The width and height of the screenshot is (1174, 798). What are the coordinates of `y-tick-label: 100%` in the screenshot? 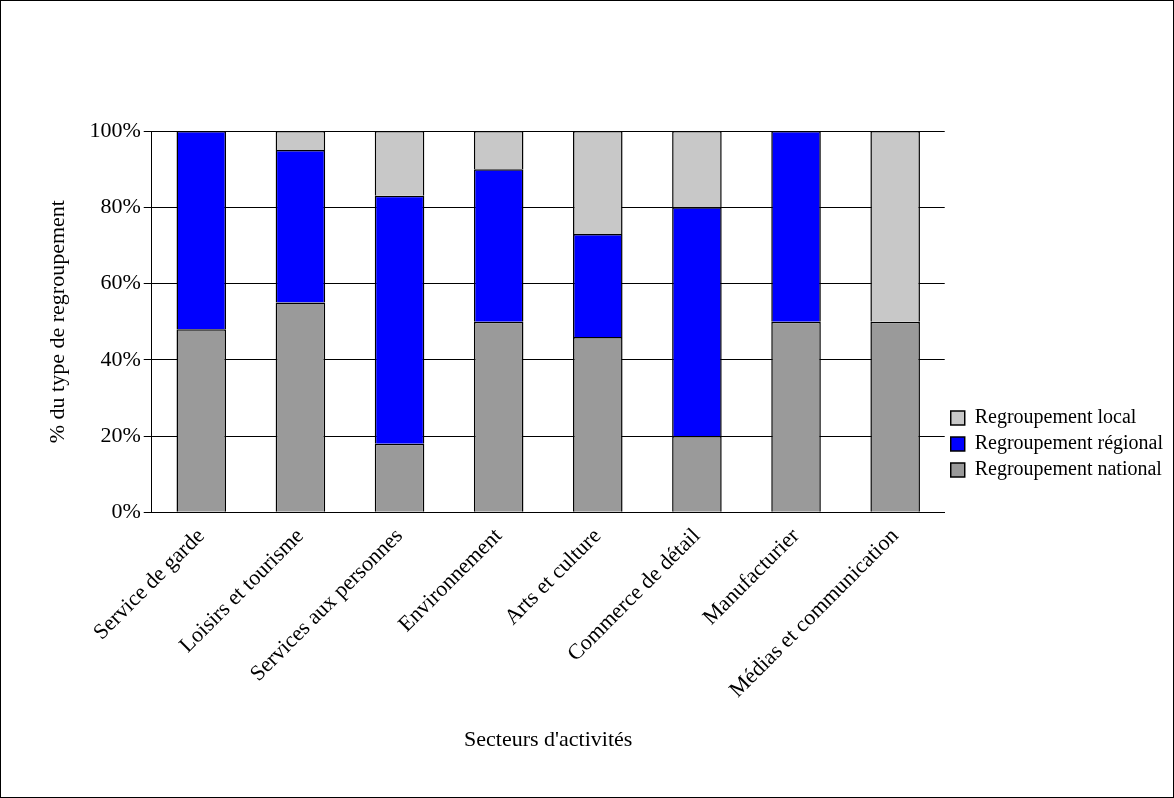 It's located at (115, 129).